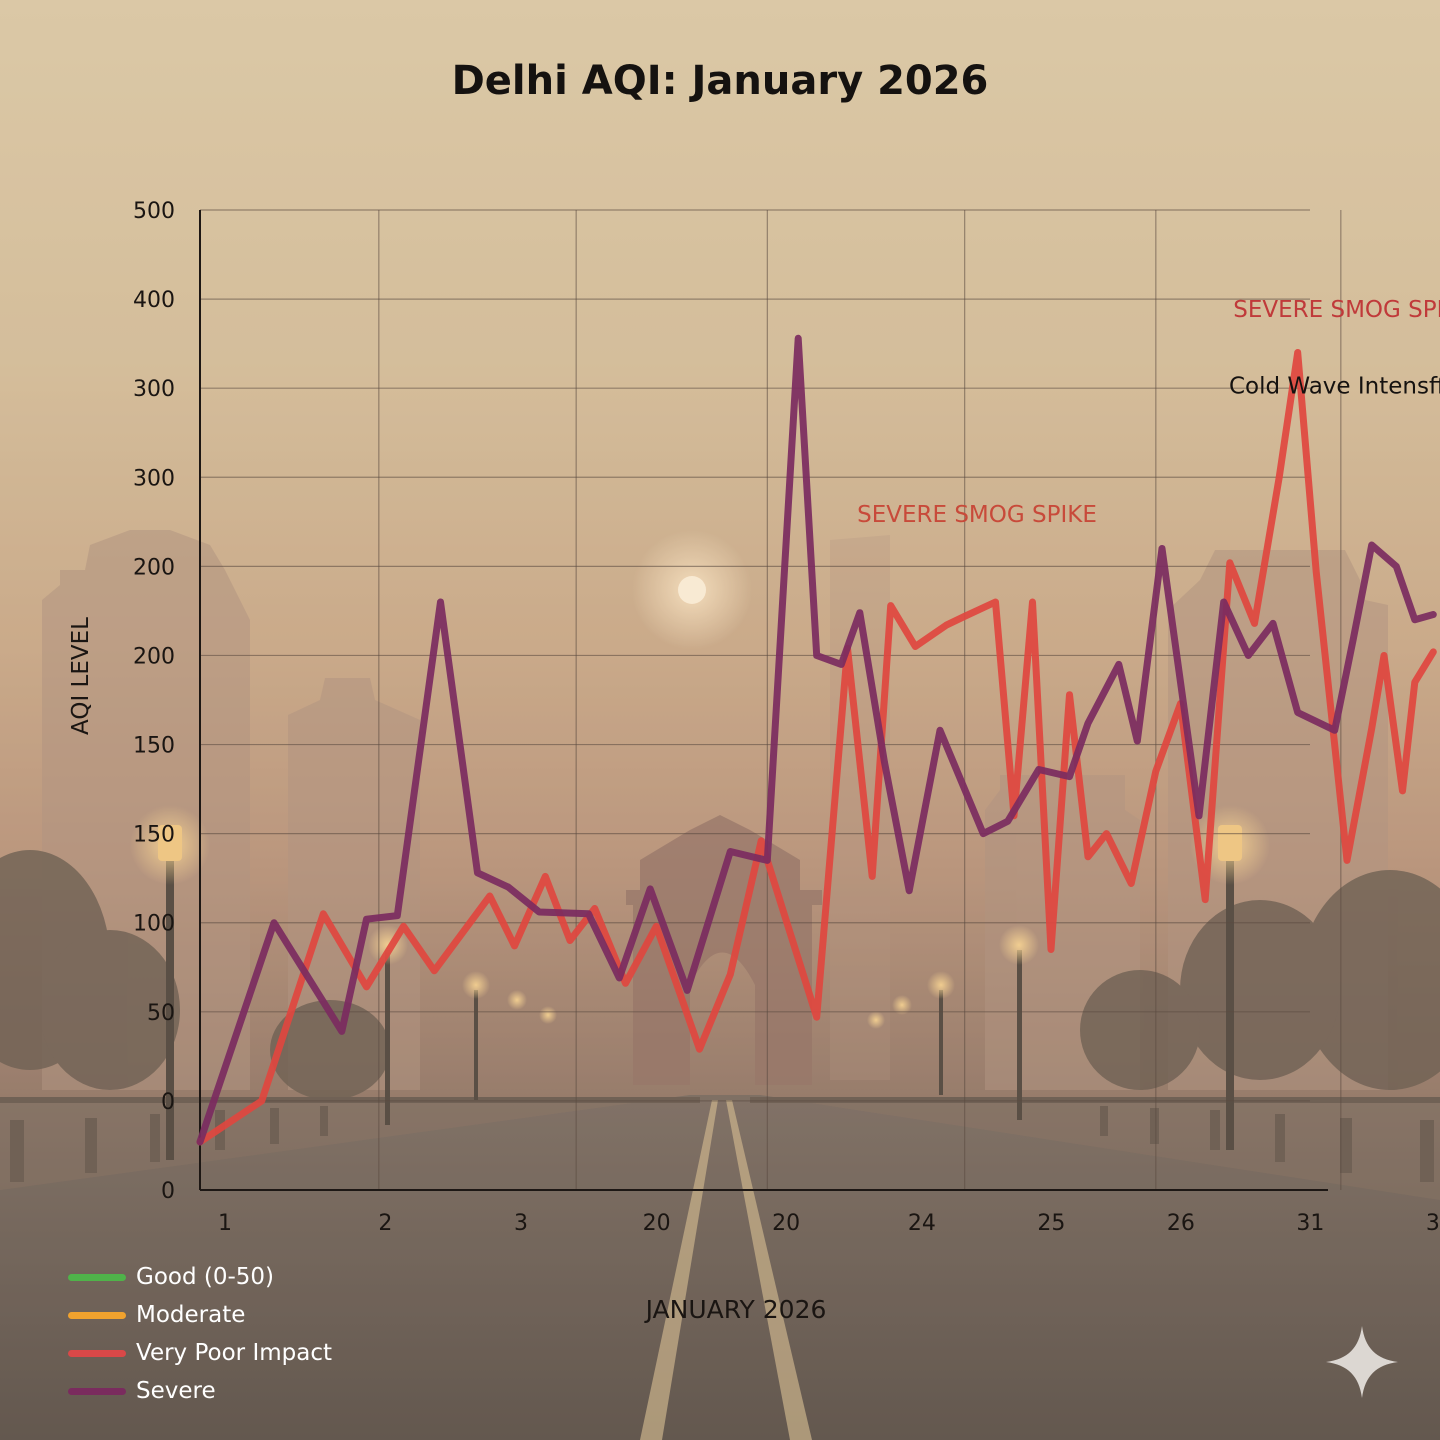 This screenshot has height=1440, width=1440. I want to click on x-tick-labels: 1 2 3 20 20 24 25 26 31 31, so click(829, 1223).